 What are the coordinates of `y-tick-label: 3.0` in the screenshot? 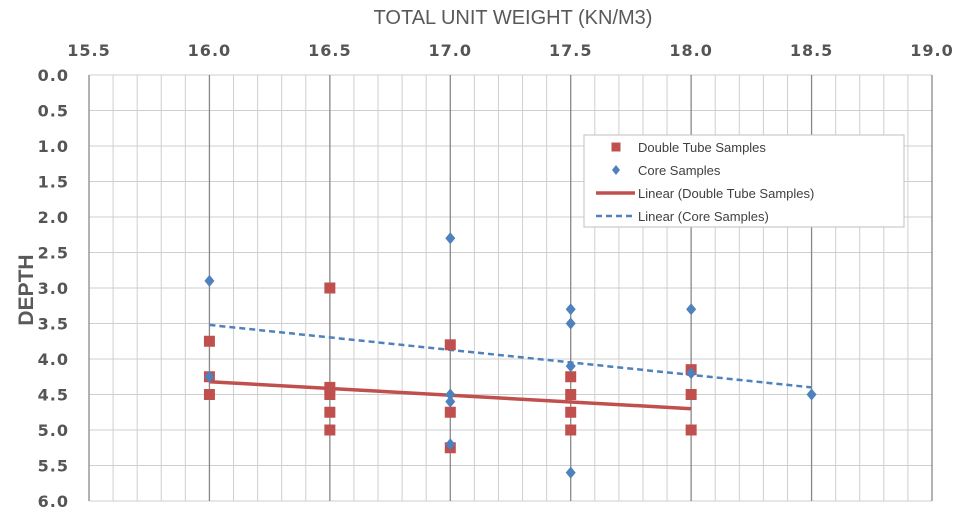 It's located at (53, 288).